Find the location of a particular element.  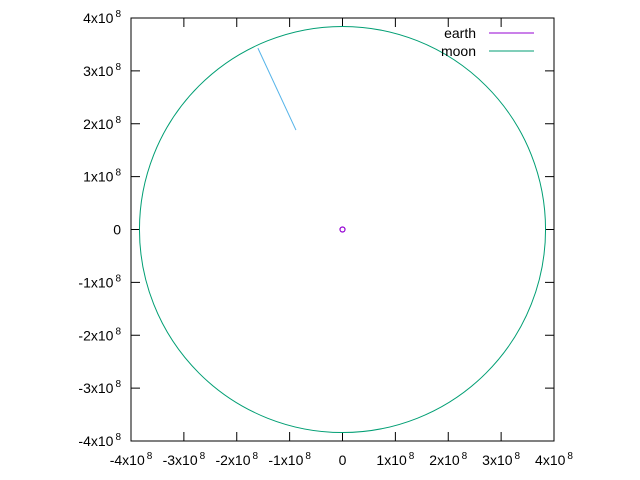

x-tick-mantissa: 0 is located at coordinates (343, 460).